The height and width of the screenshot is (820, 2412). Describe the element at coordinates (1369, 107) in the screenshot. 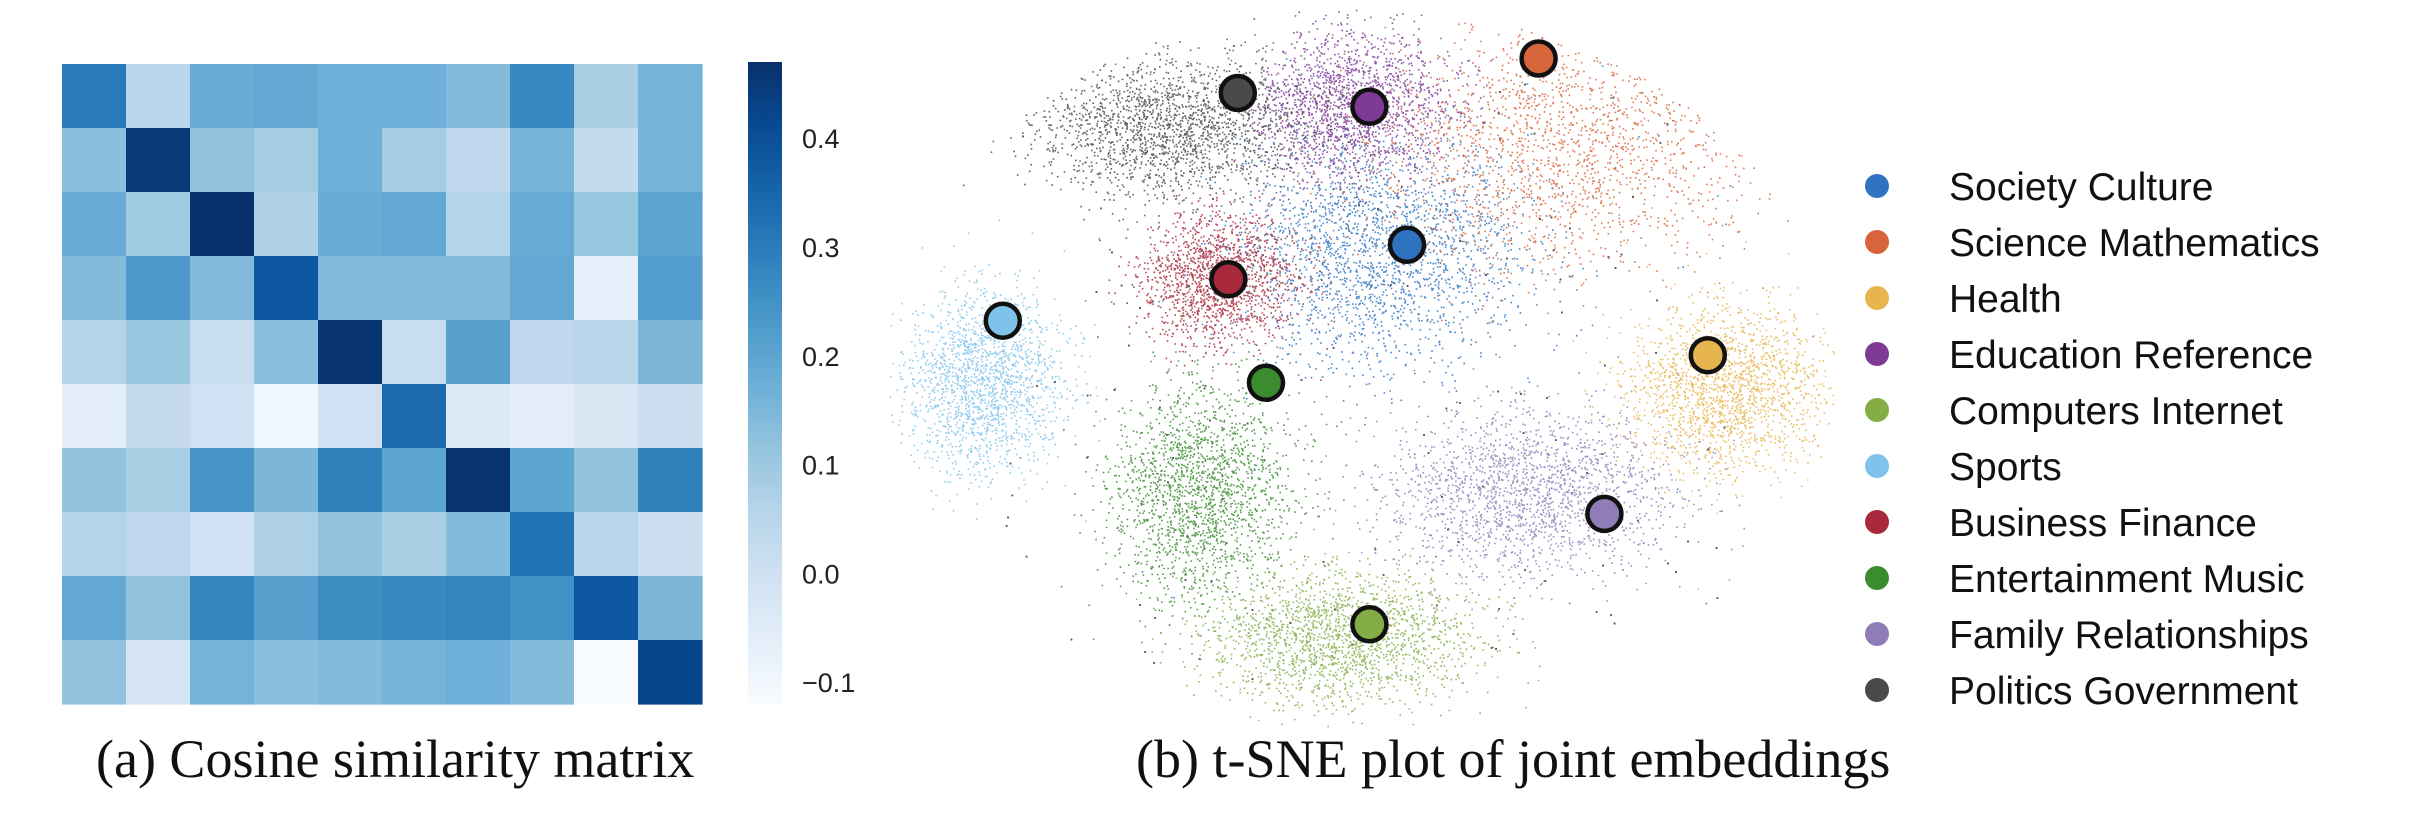

I see `centroid-marker-education-reference` at that location.